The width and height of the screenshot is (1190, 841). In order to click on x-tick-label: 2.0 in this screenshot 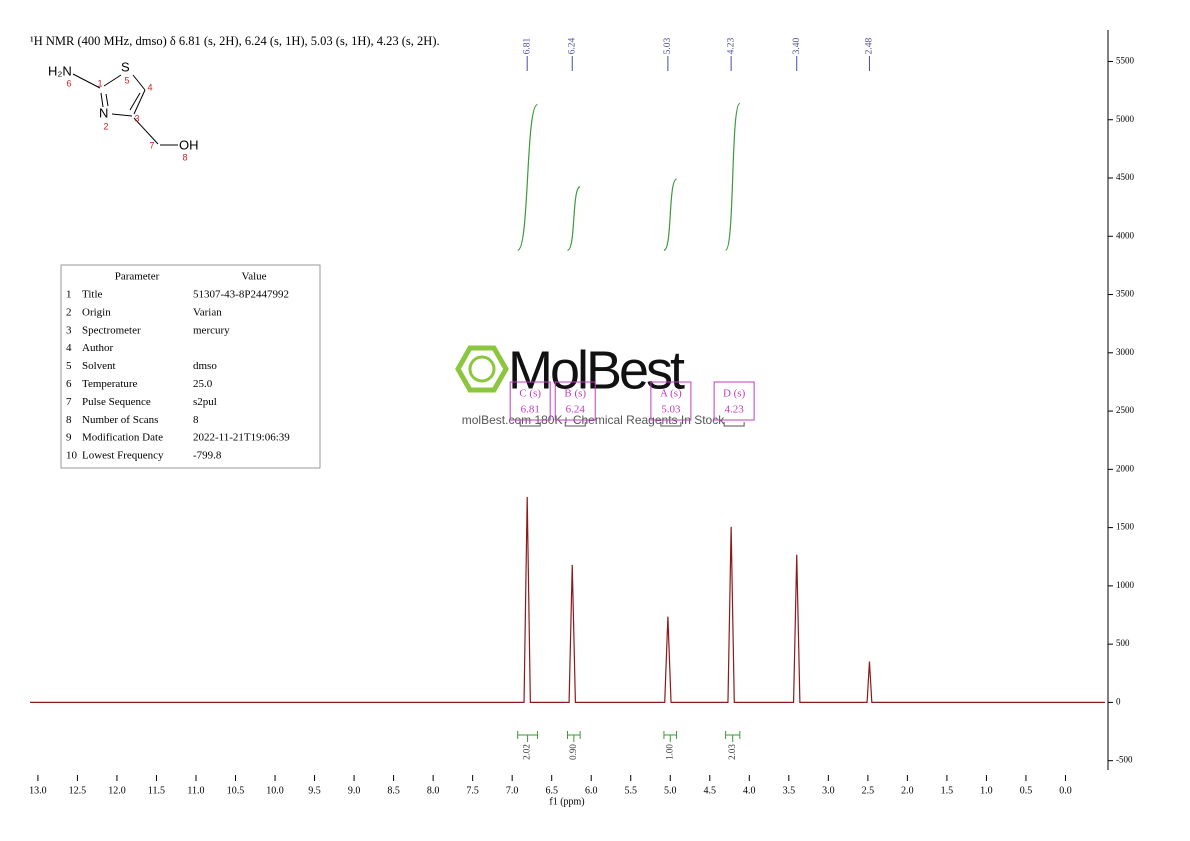, I will do `click(907, 790)`.